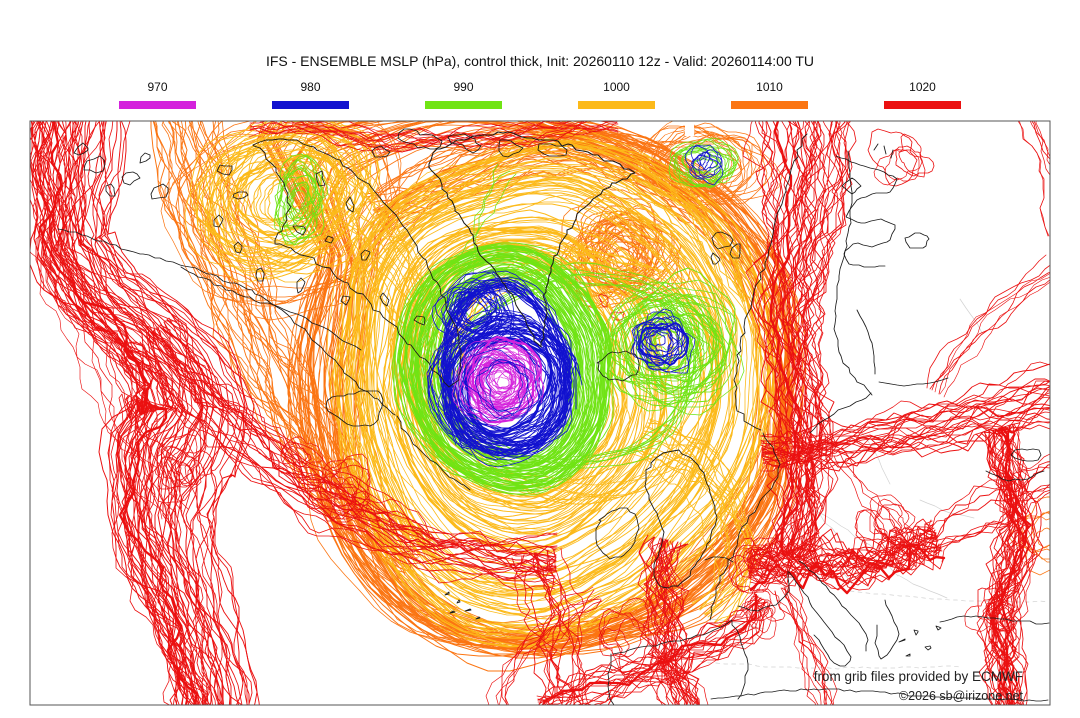 The image size is (1080, 718). I want to click on svg-text: 1000, so click(616, 87).